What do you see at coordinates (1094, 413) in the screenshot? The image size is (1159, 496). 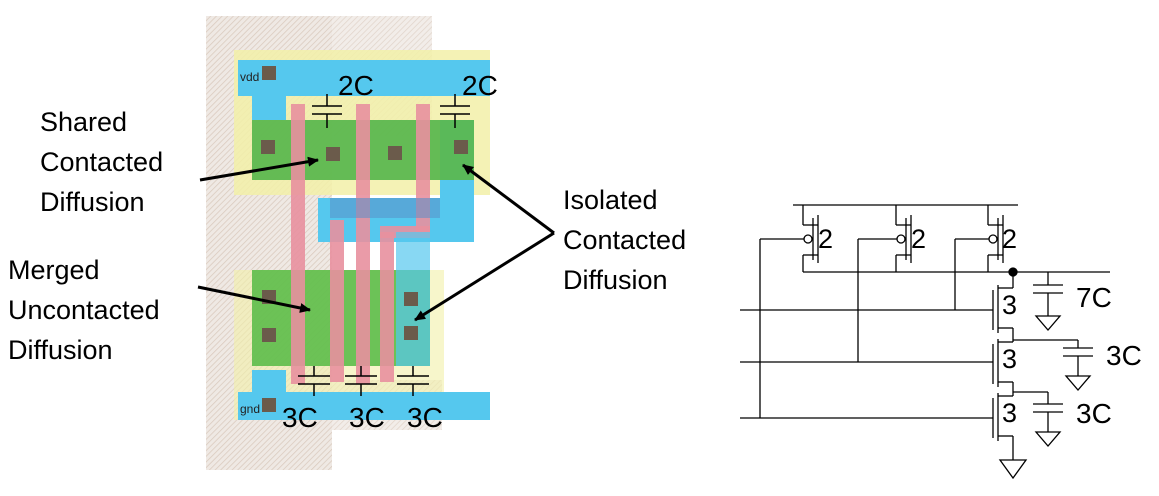 I see `node-cap-low: 3C` at bounding box center [1094, 413].